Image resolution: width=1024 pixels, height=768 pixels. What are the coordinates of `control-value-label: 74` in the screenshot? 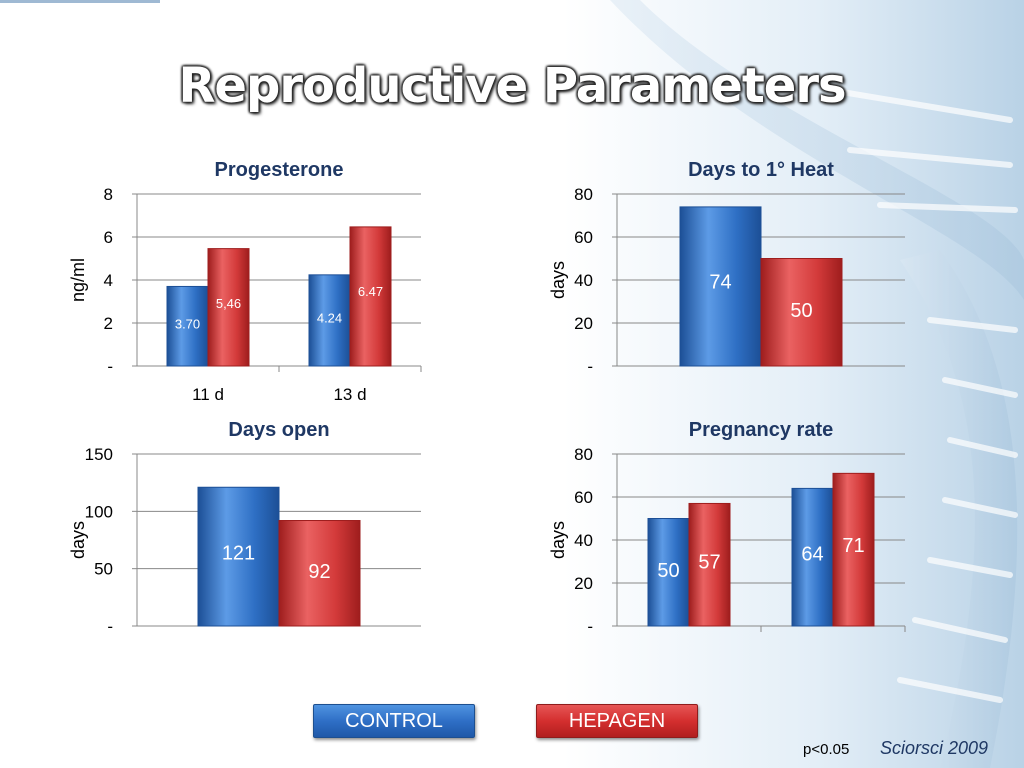 It's located at (720, 282).